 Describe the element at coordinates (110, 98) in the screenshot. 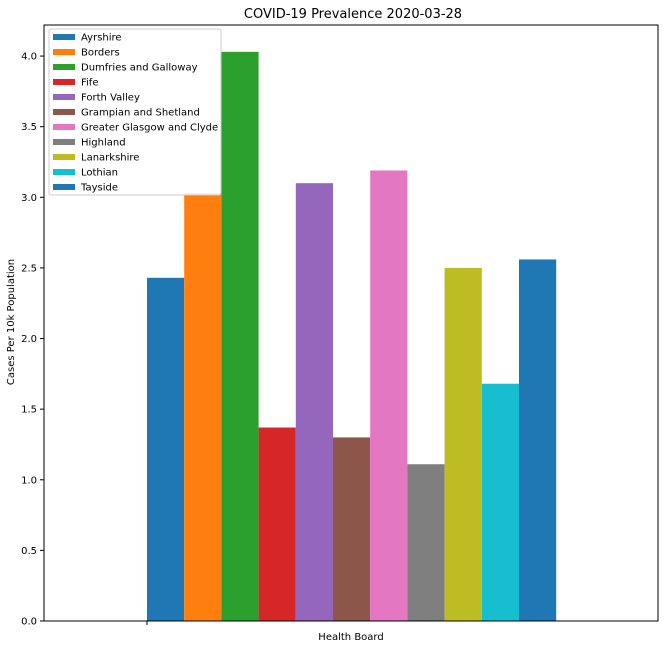

I see `legend-label: Forth Valley` at that location.